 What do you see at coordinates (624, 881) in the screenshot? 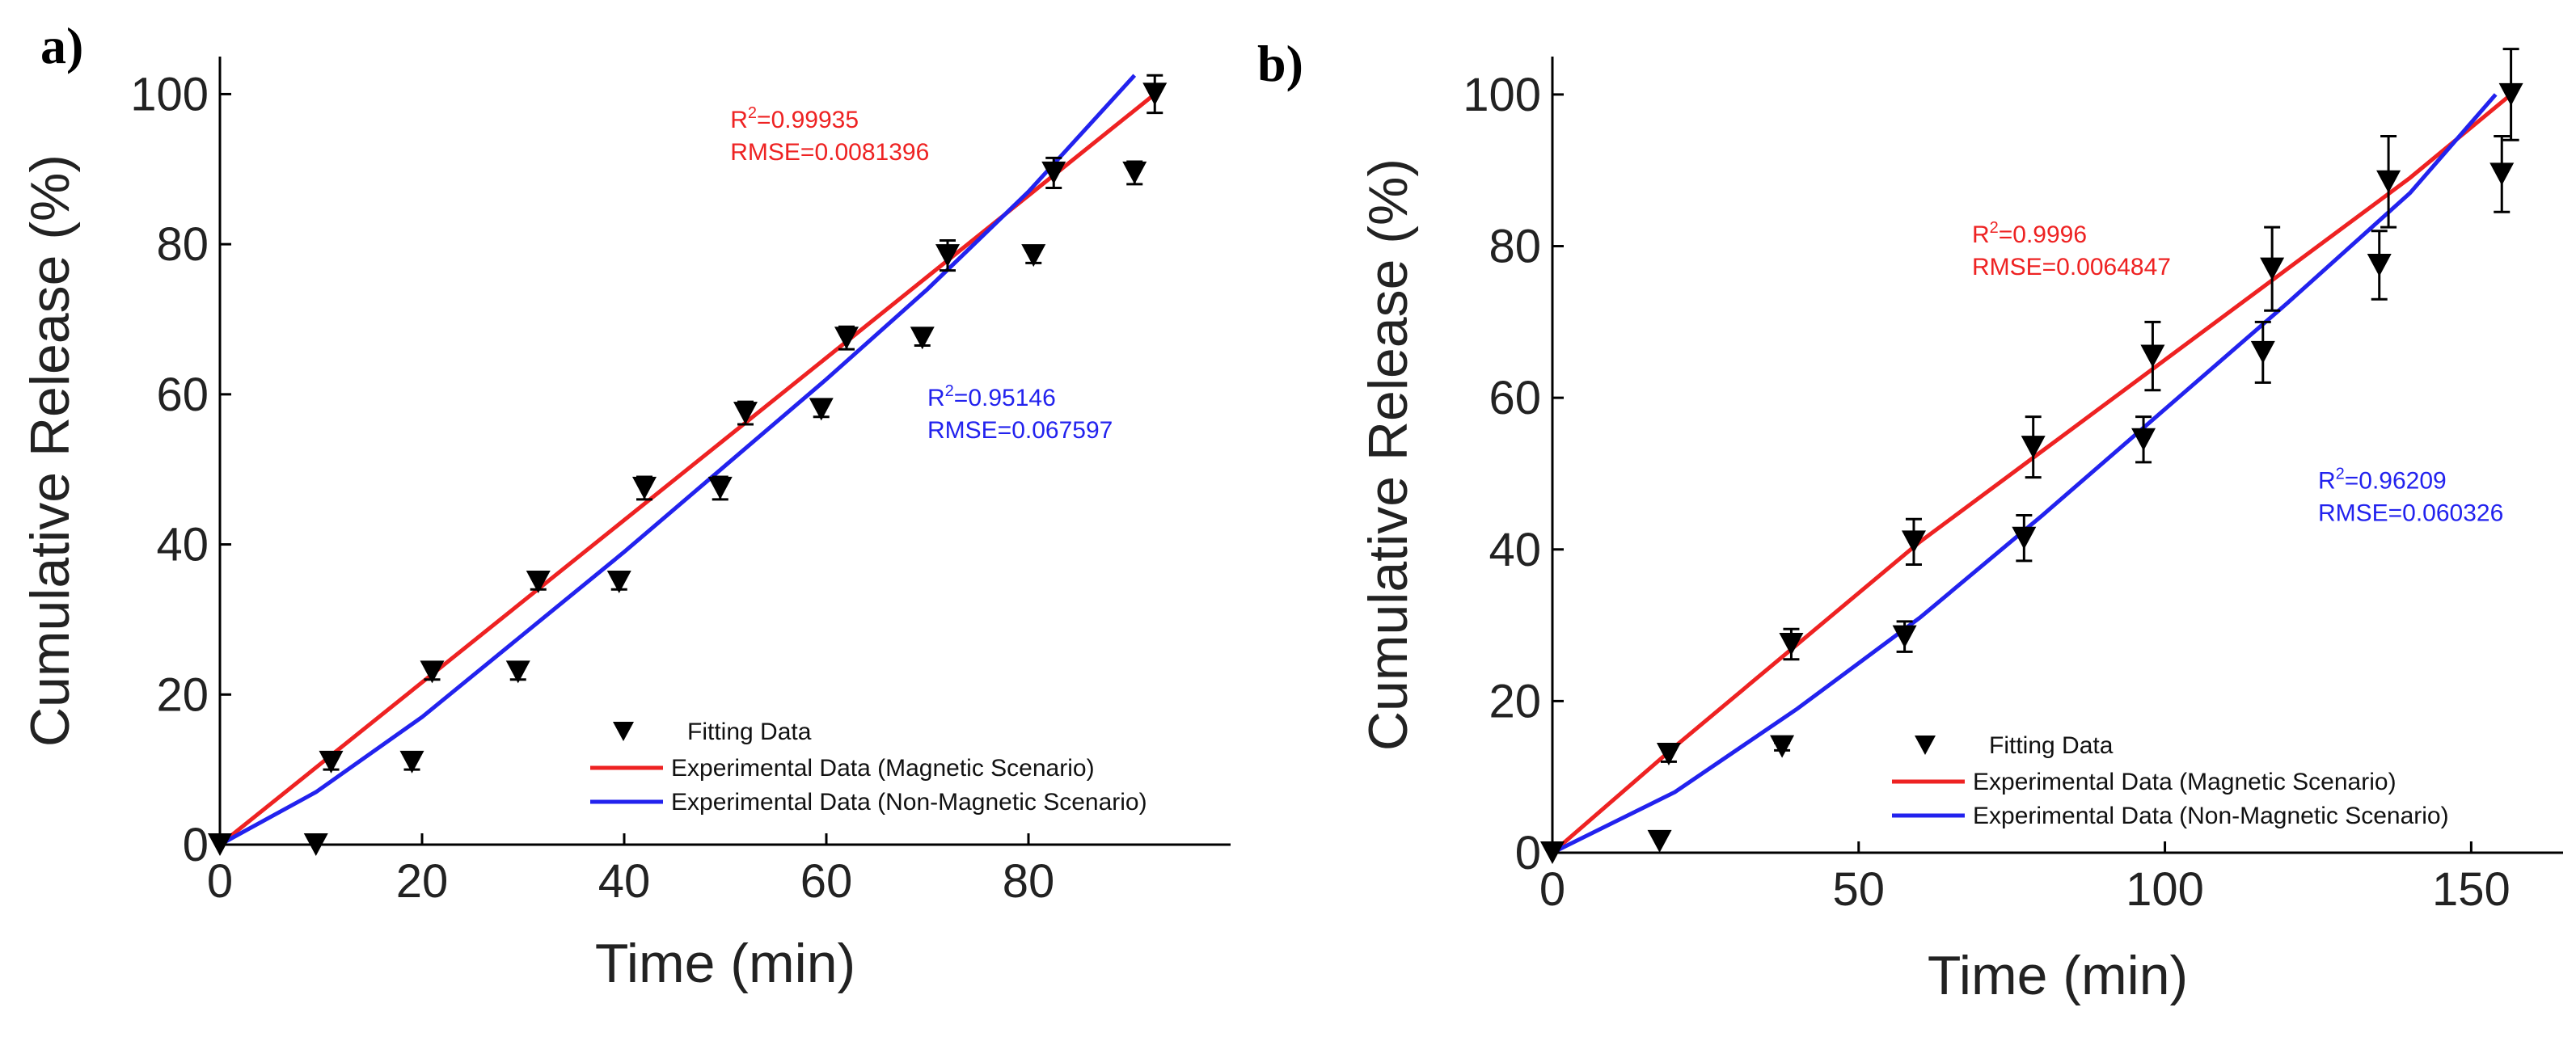
I see `x-tick-label: 40` at bounding box center [624, 881].